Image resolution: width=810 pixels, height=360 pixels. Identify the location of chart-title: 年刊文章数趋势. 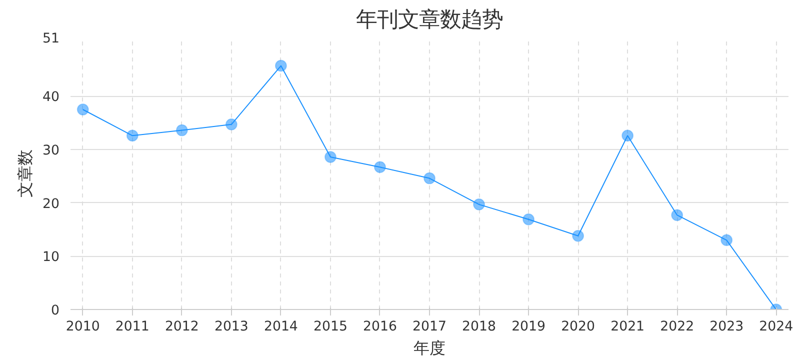
(429, 20).